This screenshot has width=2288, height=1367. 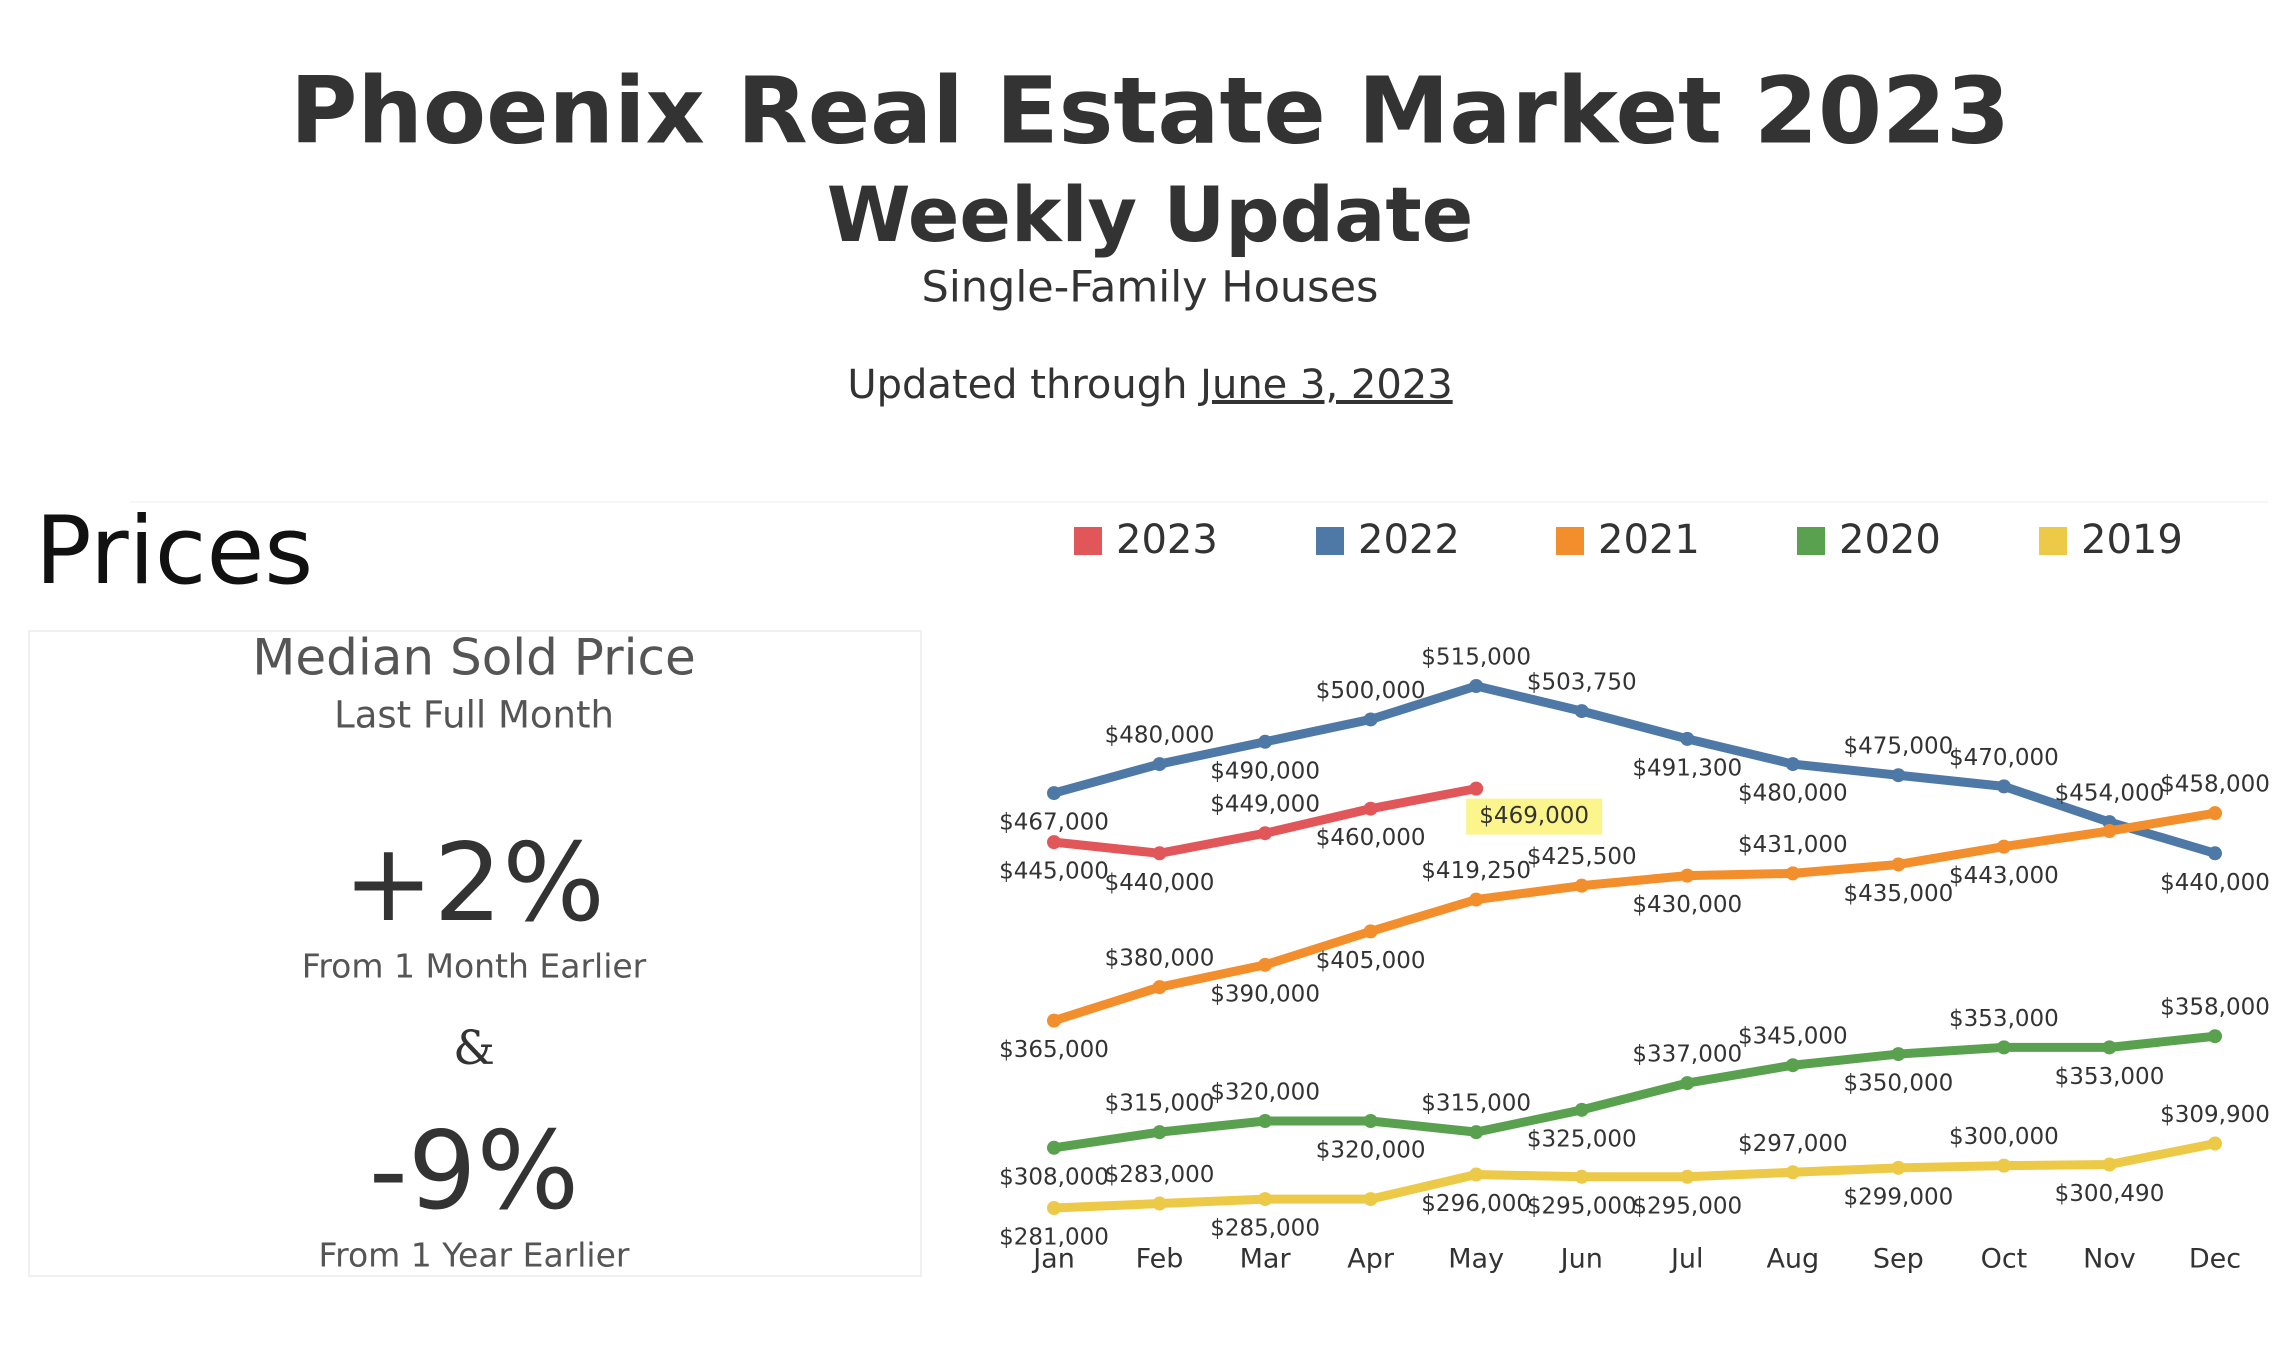 What do you see at coordinates (1160, 959) in the screenshot?
I see `data-label: $380,000` at bounding box center [1160, 959].